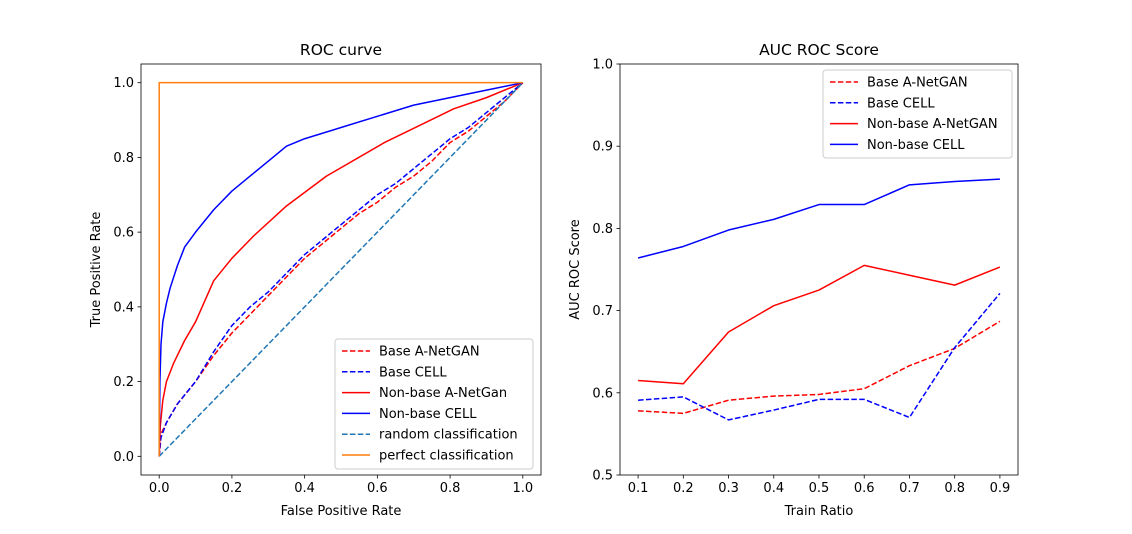  What do you see at coordinates (96, 270) in the screenshot?
I see `y-axis-label: True Positive Rate` at bounding box center [96, 270].